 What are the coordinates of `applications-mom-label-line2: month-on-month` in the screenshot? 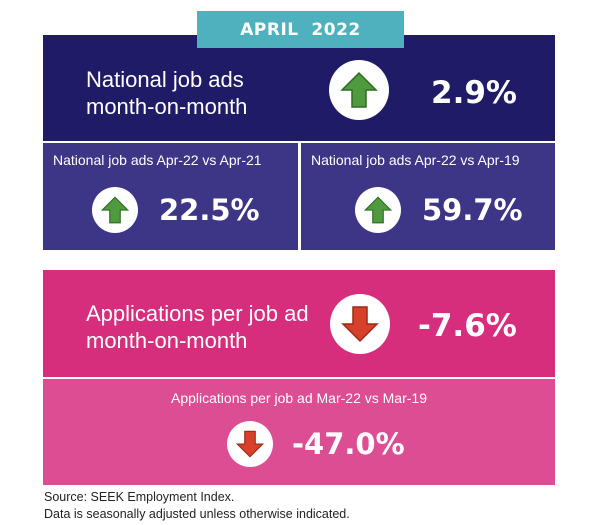 It's located at (167, 340).